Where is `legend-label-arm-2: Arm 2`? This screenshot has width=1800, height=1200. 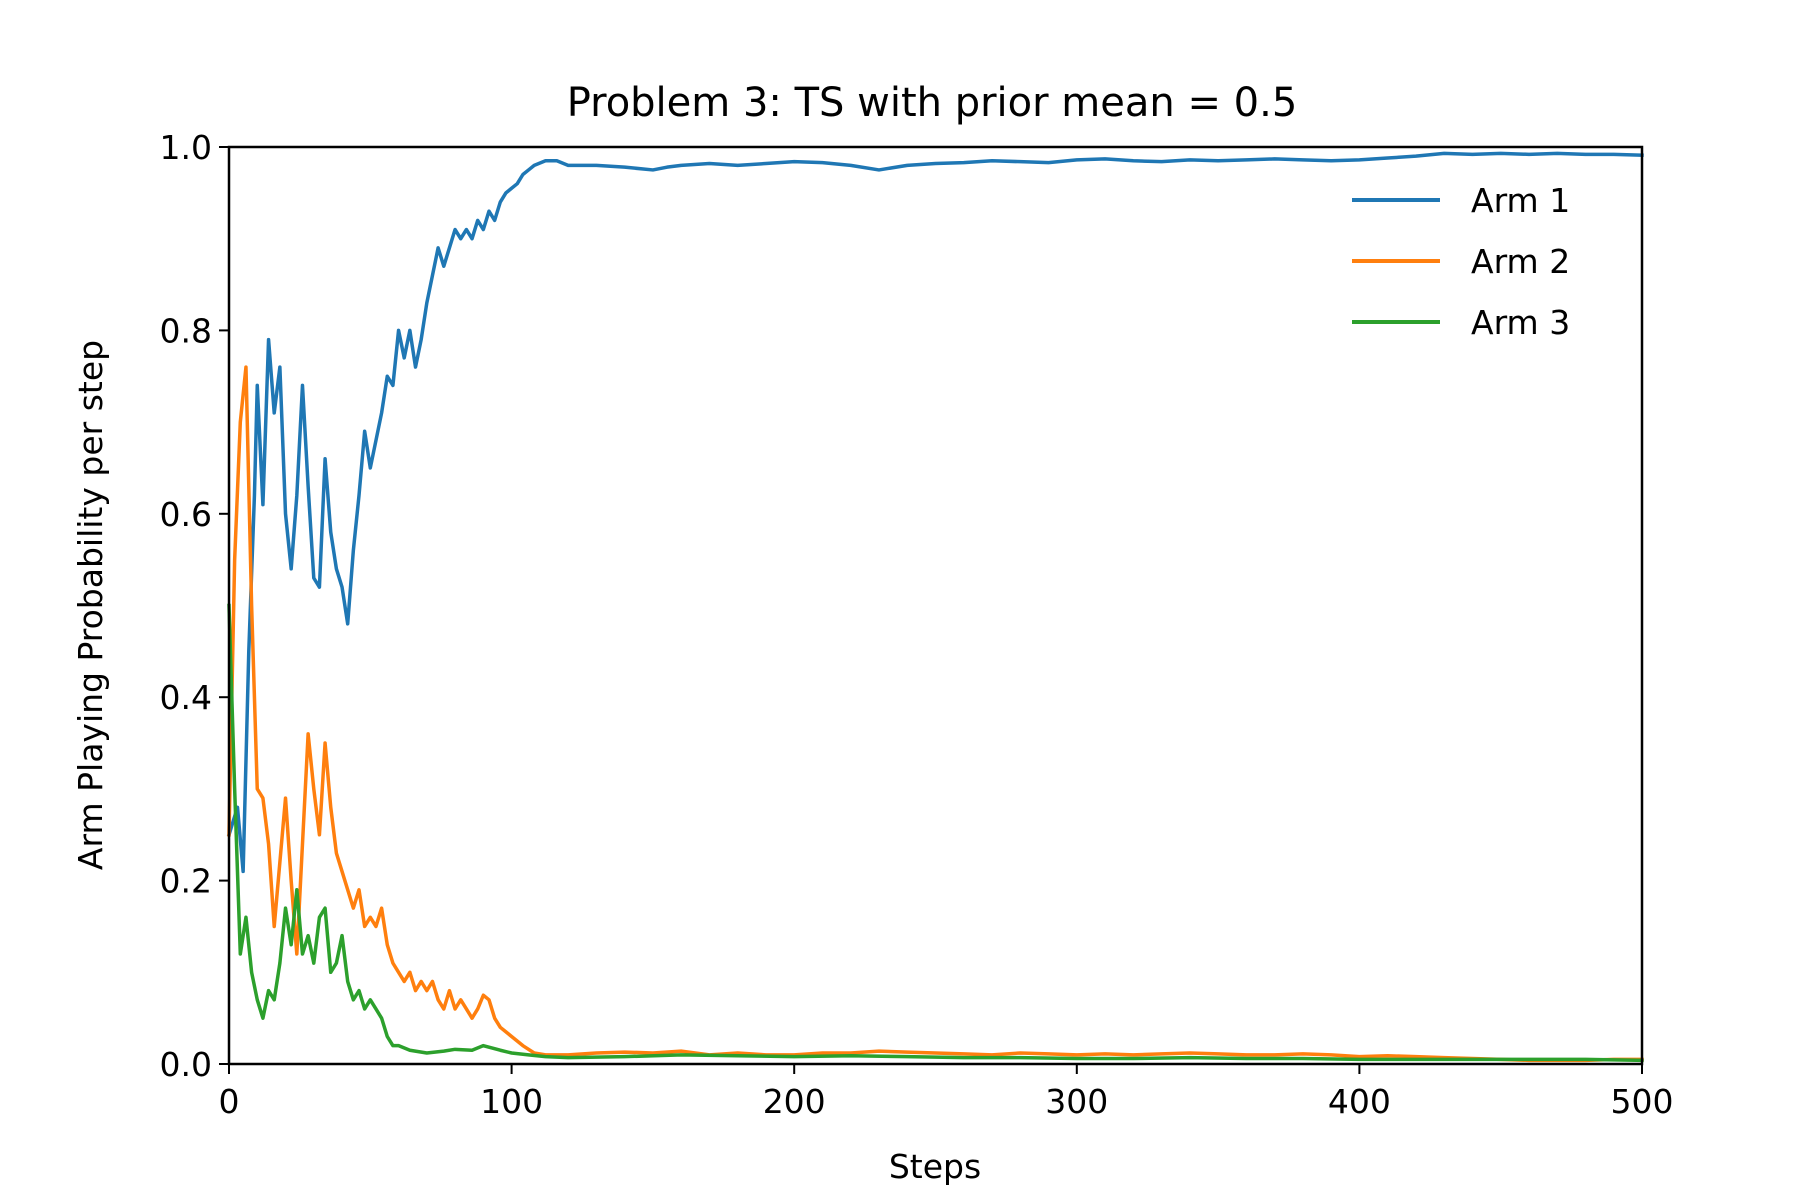
legend-label-arm-2: Arm 2 is located at coordinates (1520, 261).